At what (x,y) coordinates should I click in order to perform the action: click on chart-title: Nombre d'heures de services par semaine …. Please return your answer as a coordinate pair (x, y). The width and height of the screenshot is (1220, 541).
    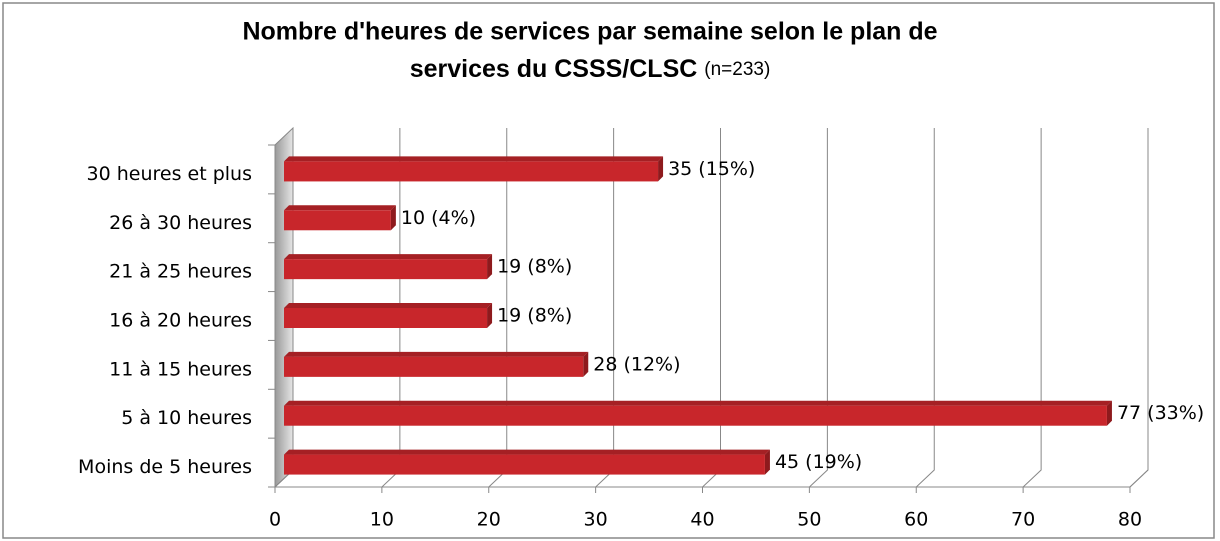
    Looking at the image, I should click on (589, 32).